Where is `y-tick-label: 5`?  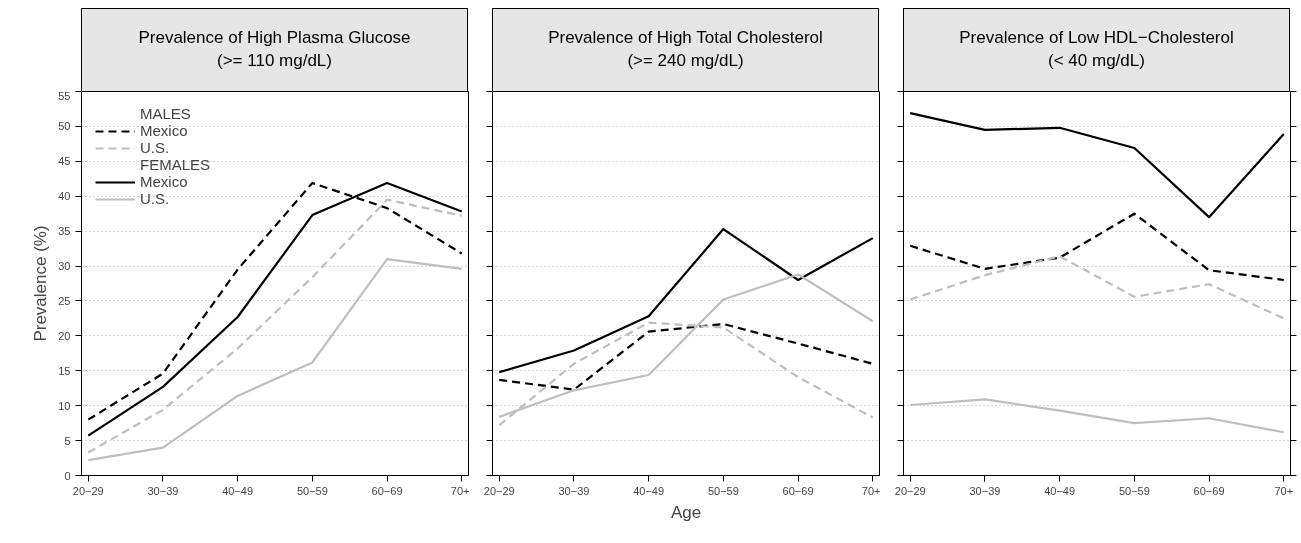 y-tick-label: 5 is located at coordinates (67, 440).